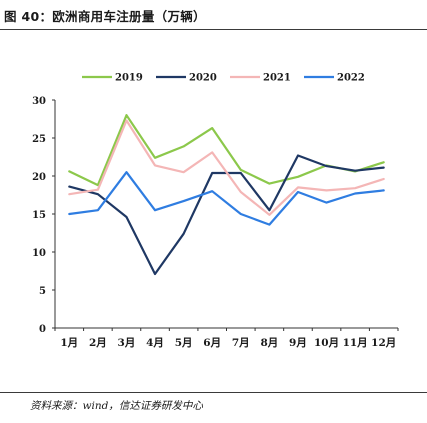 This screenshot has height=423, width=427. What do you see at coordinates (98, 343) in the screenshot?
I see `x-tick-label: 2月` at bounding box center [98, 343].